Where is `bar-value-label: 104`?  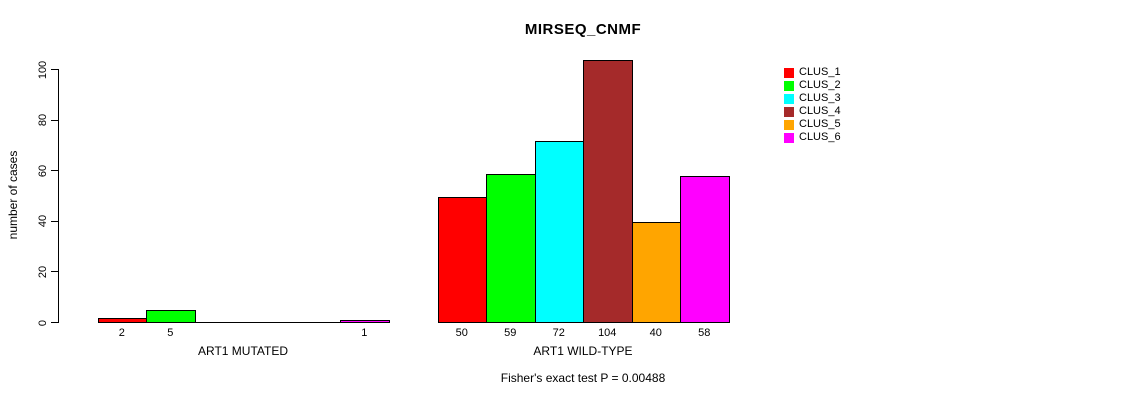 bar-value-label: 104 is located at coordinates (607, 333).